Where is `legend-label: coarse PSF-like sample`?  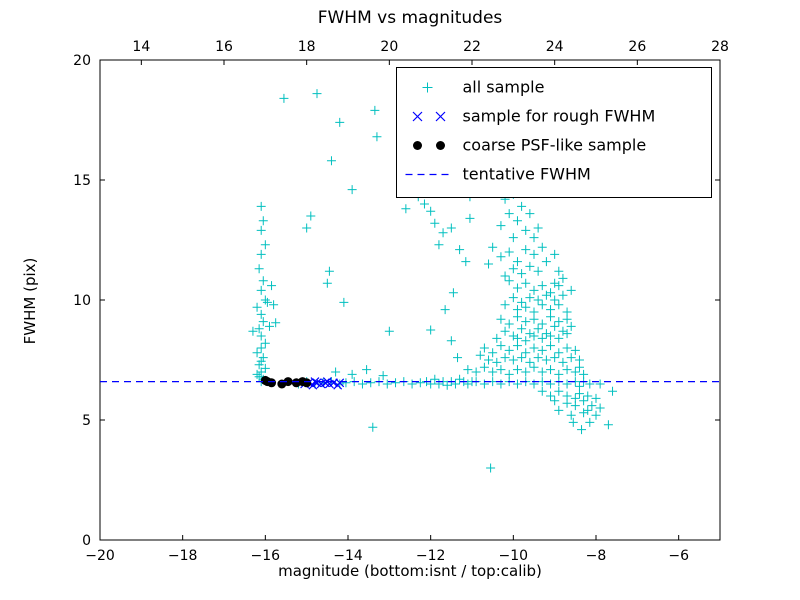 legend-label: coarse PSF-like sample is located at coordinates (555, 145).